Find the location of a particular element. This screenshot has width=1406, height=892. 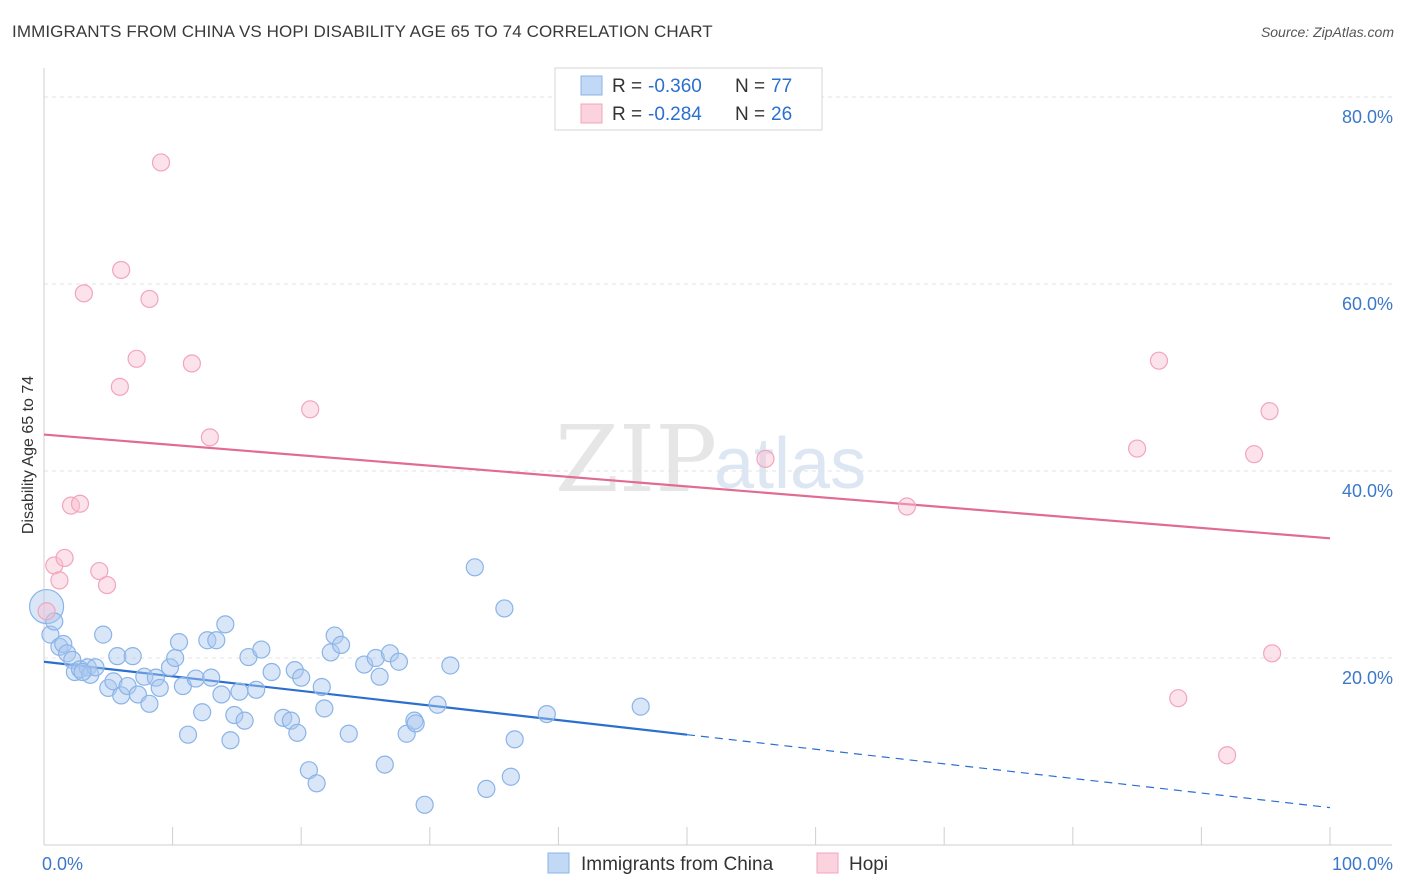

stats-r-value-hopi: -0.284 is located at coordinates (675, 114).